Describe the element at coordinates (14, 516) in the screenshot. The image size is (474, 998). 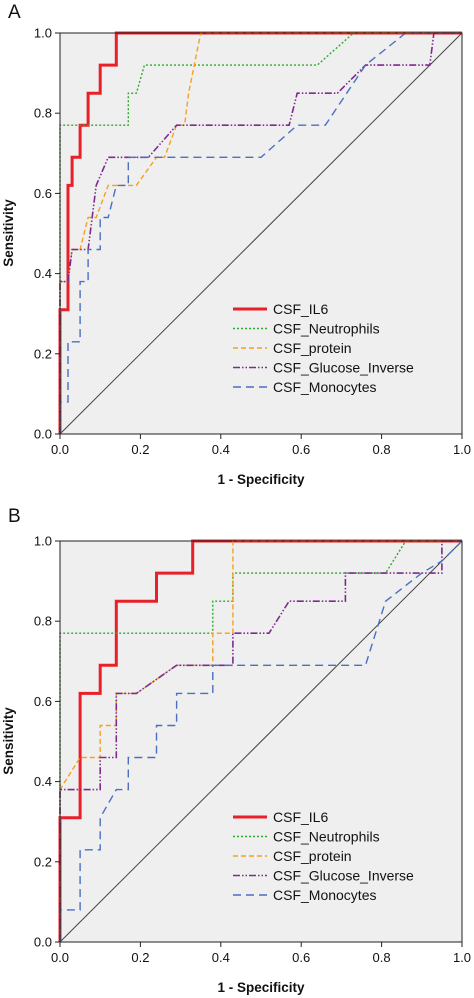
I see `panel-label: B` at that location.